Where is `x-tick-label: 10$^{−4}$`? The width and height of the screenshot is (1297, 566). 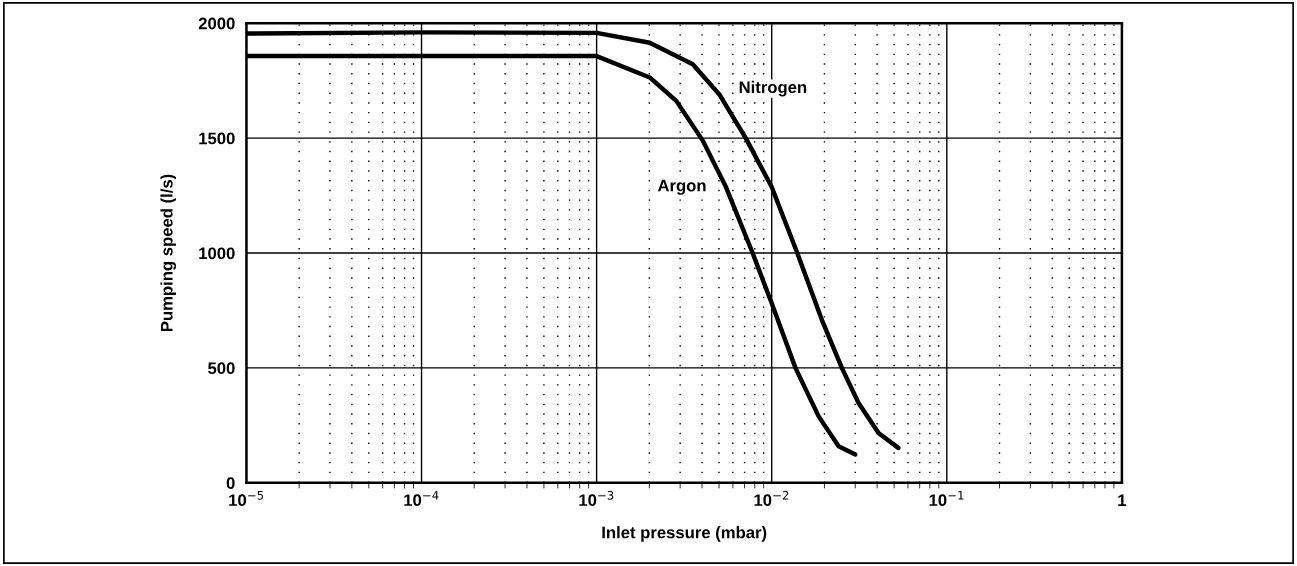
x-tick-label: 10$^{−4}$ is located at coordinates (421, 498).